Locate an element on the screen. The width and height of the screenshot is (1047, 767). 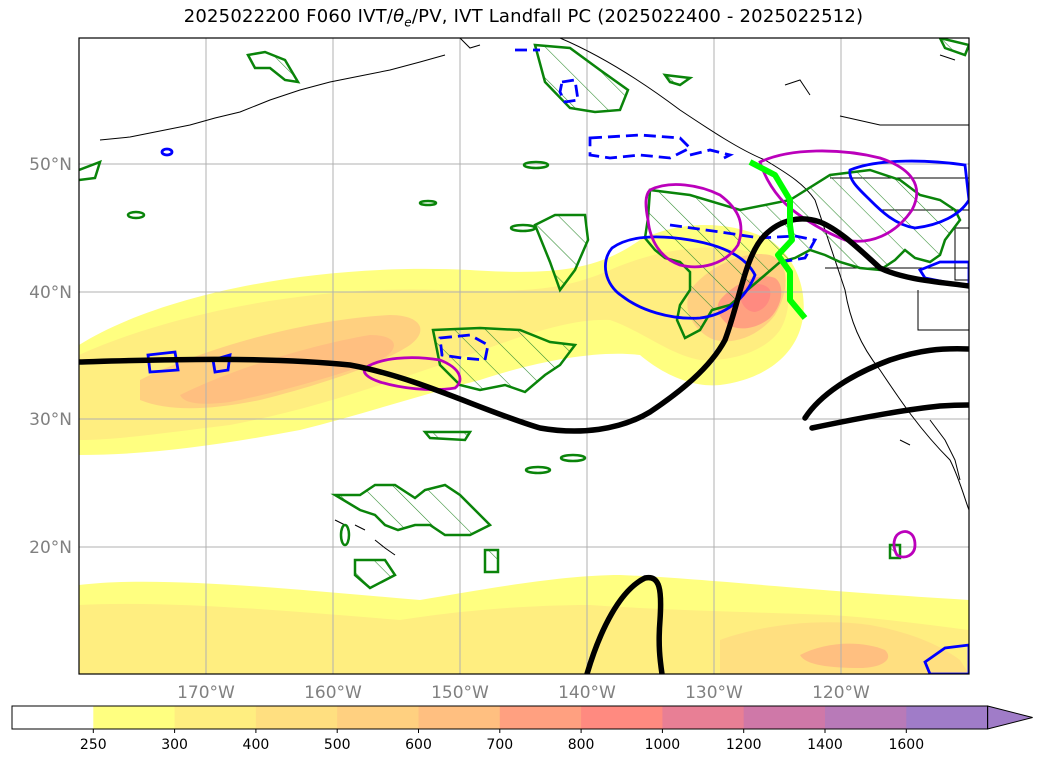
lat-label: 20°N is located at coordinates (50, 548).